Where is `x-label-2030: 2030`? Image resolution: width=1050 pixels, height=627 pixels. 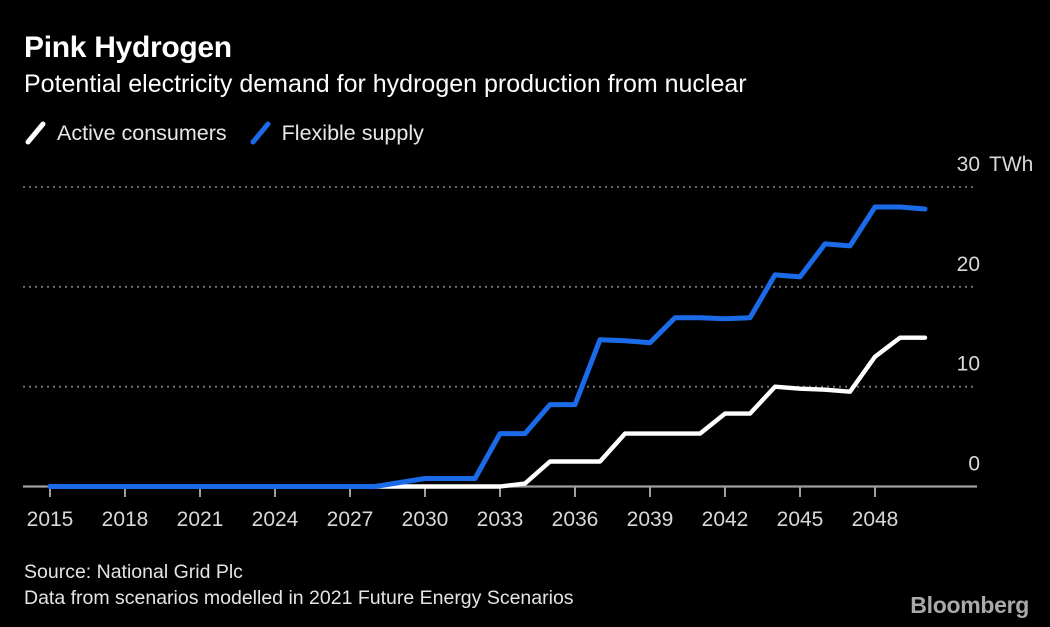
x-label-2030: 2030 is located at coordinates (425, 519).